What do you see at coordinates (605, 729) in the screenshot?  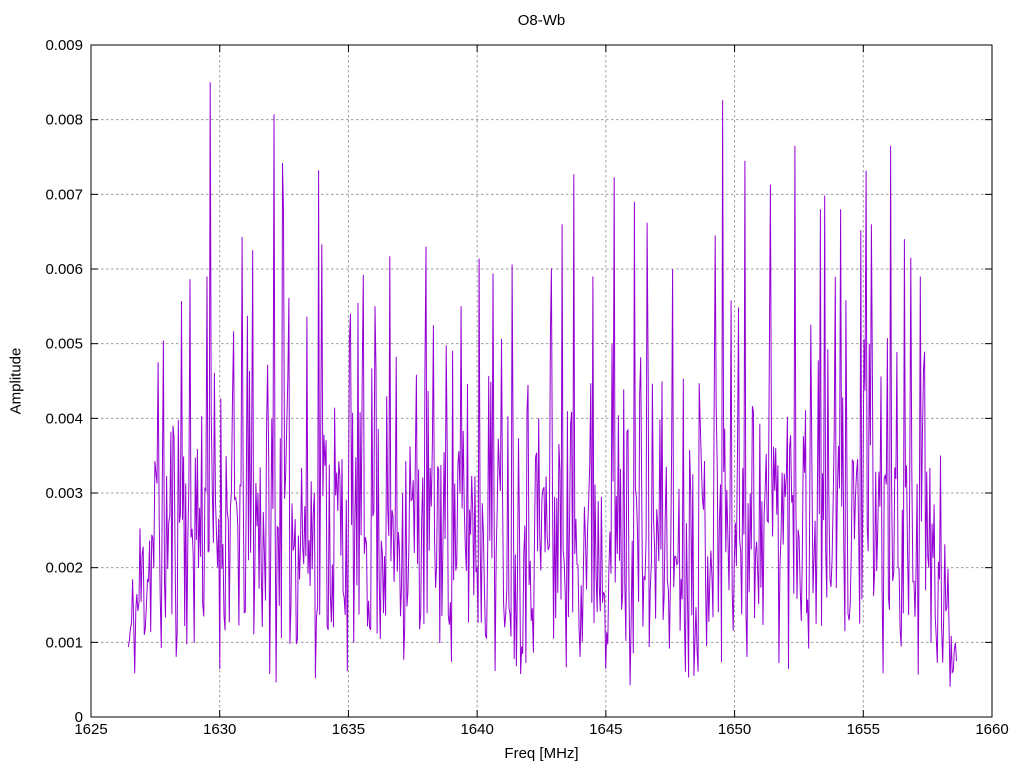 I see `x-tick-label: 1645` at bounding box center [605, 729].